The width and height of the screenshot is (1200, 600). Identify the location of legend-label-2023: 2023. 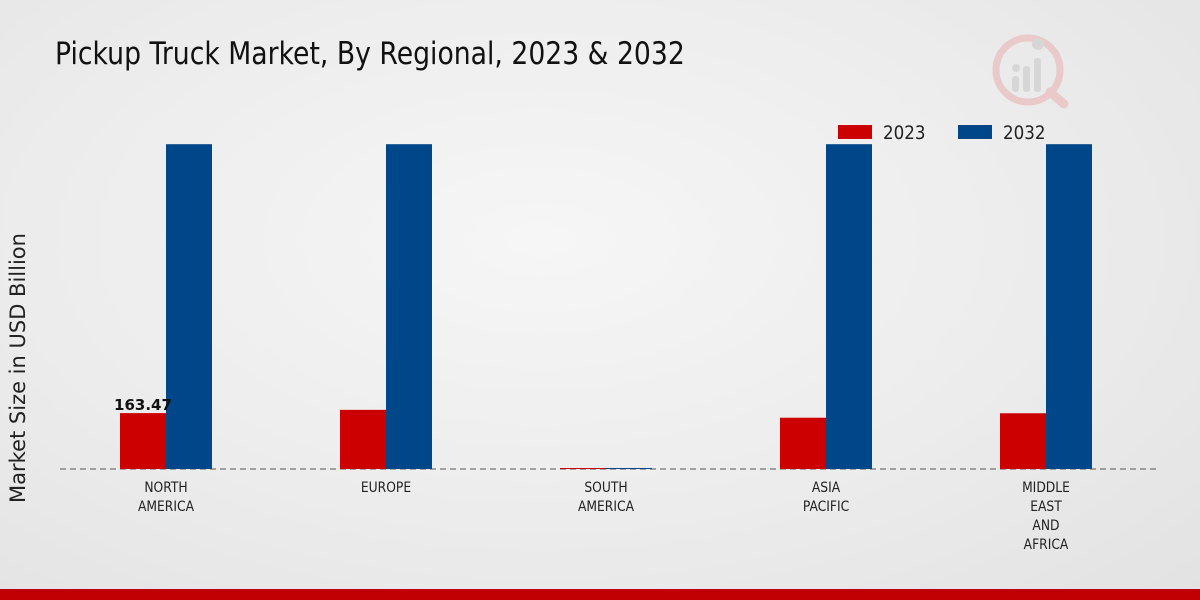
(904, 133).